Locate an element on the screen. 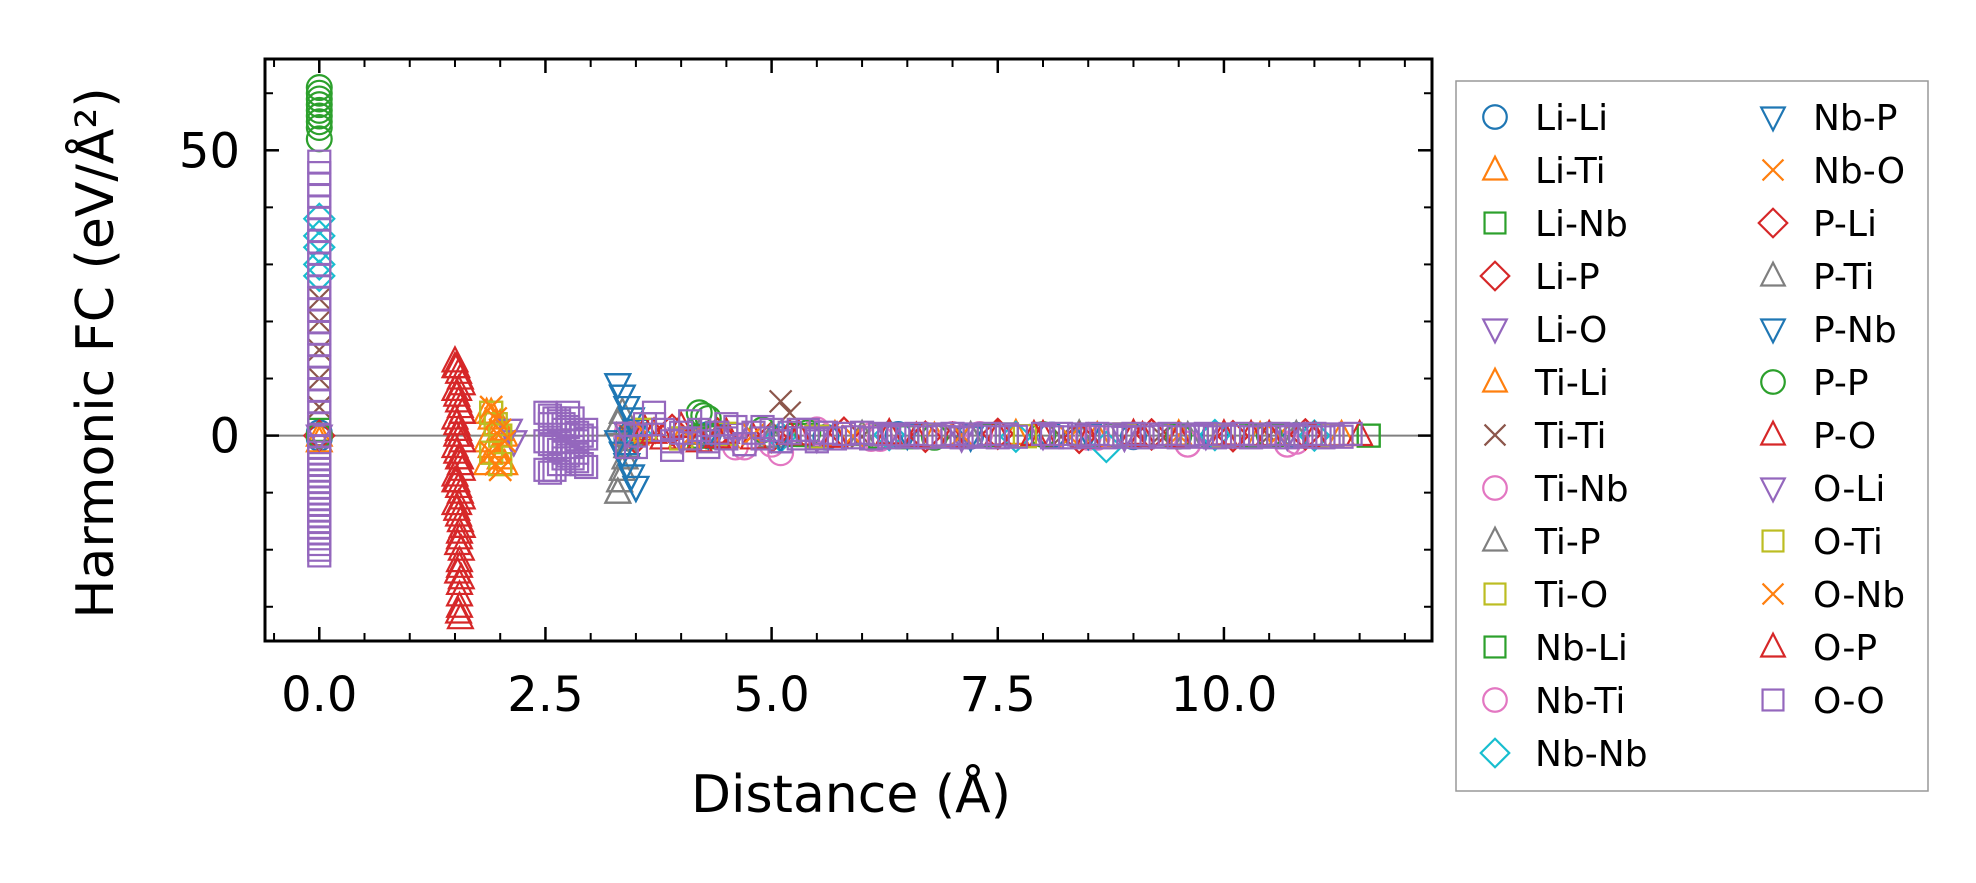 The image size is (1976, 883). legend-entry: Li-P is located at coordinates (1539, 277).